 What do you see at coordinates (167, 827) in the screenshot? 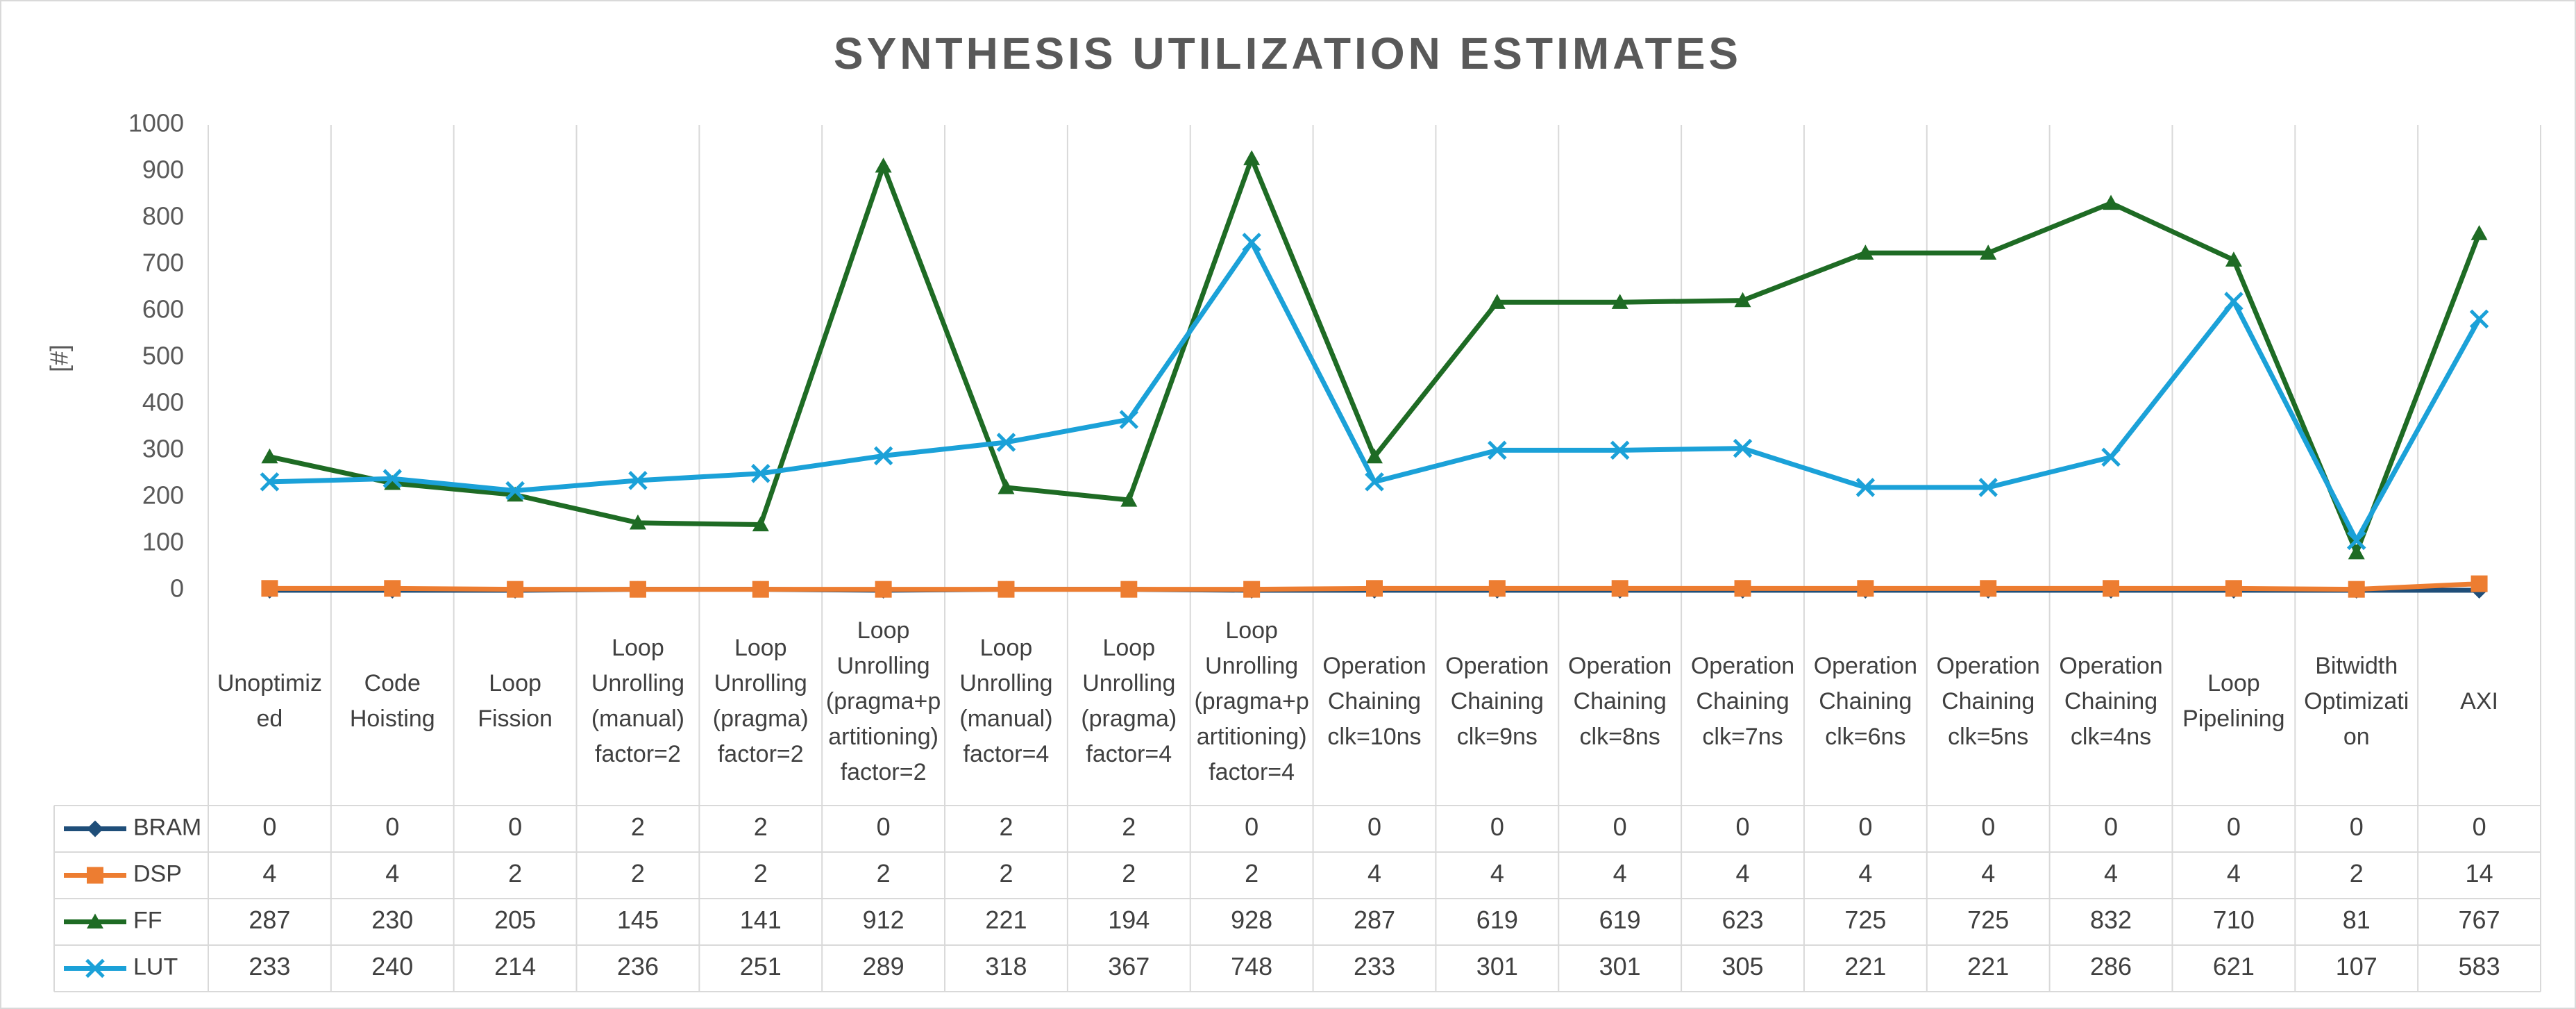
I see `legend-label: BRAM` at bounding box center [167, 827].